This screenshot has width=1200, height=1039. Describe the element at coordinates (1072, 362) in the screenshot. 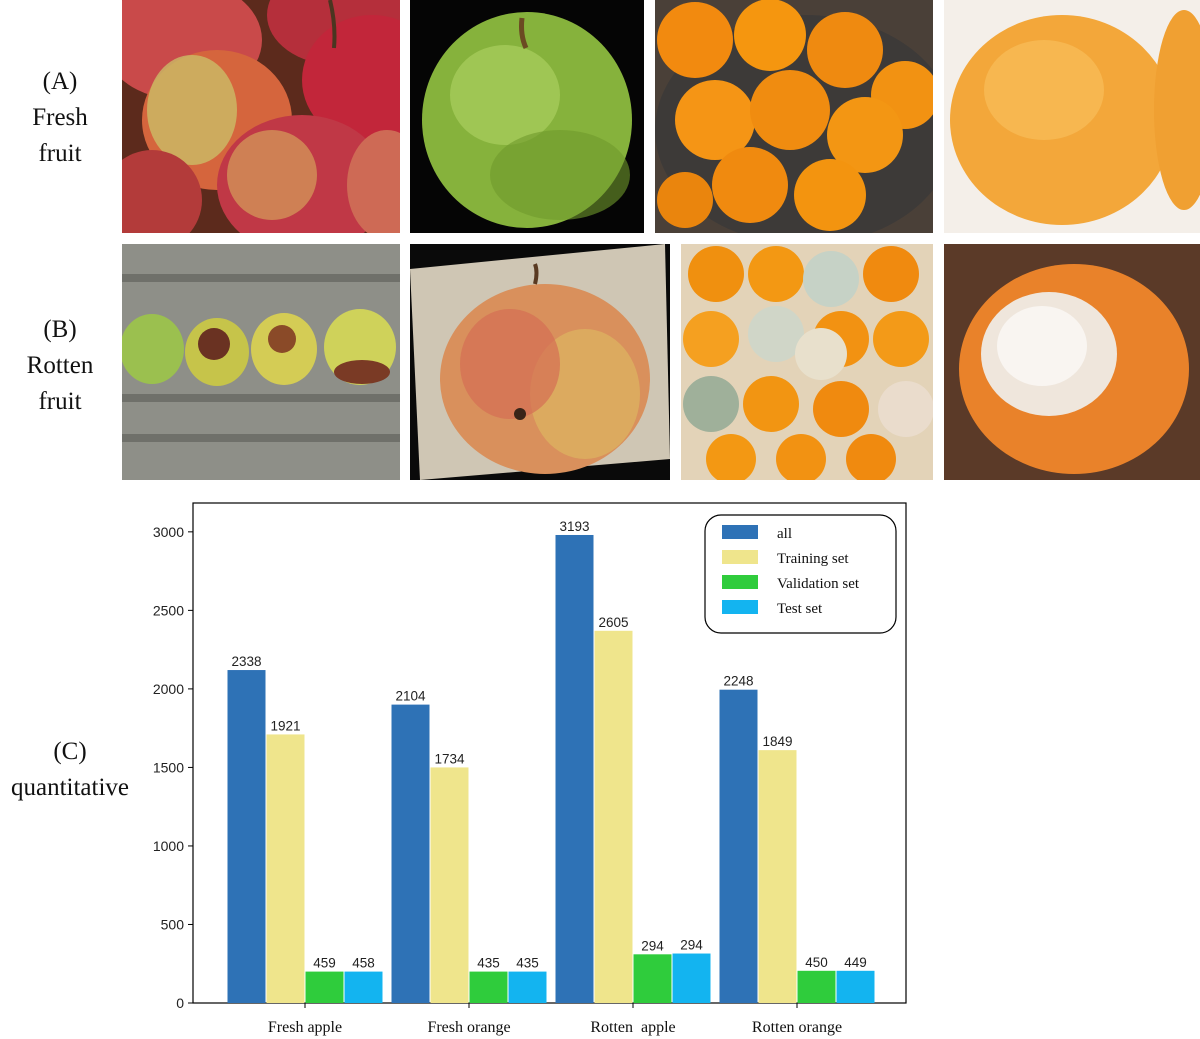

I see `rotten-orange-photo` at that location.